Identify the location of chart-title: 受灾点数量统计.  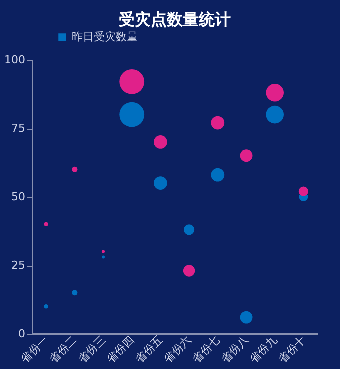
(174, 19).